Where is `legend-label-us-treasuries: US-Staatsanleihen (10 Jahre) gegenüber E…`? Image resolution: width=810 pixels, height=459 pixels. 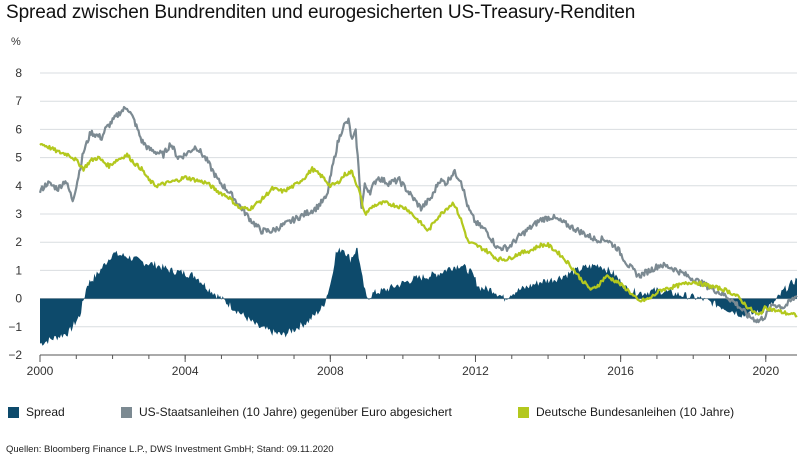
legend-label-us-treasuries: US-Staatsanleihen (10 Jahre) gegenüber E… is located at coordinates (295, 412).